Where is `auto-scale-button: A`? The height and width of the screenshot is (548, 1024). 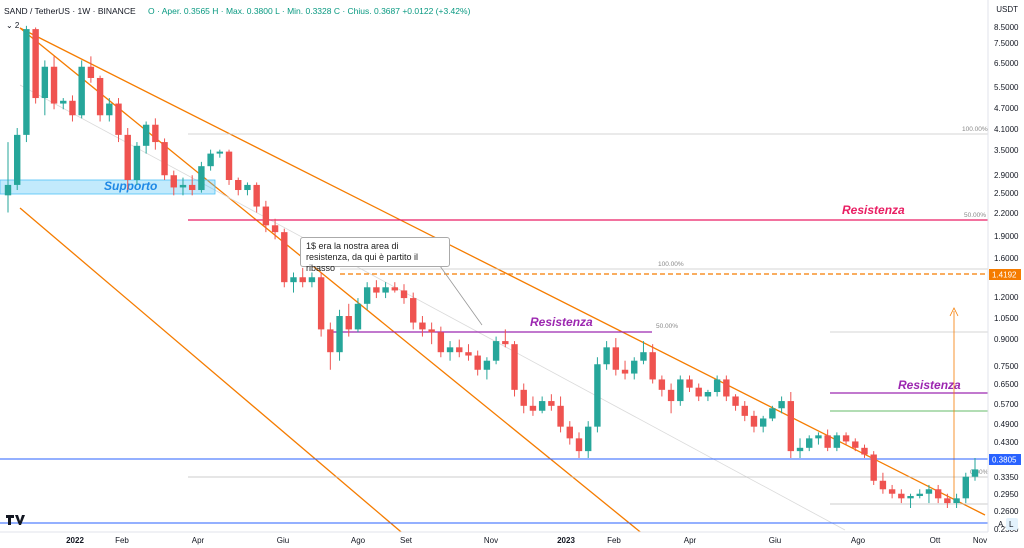 auto-scale-button: A is located at coordinates (1001, 524).